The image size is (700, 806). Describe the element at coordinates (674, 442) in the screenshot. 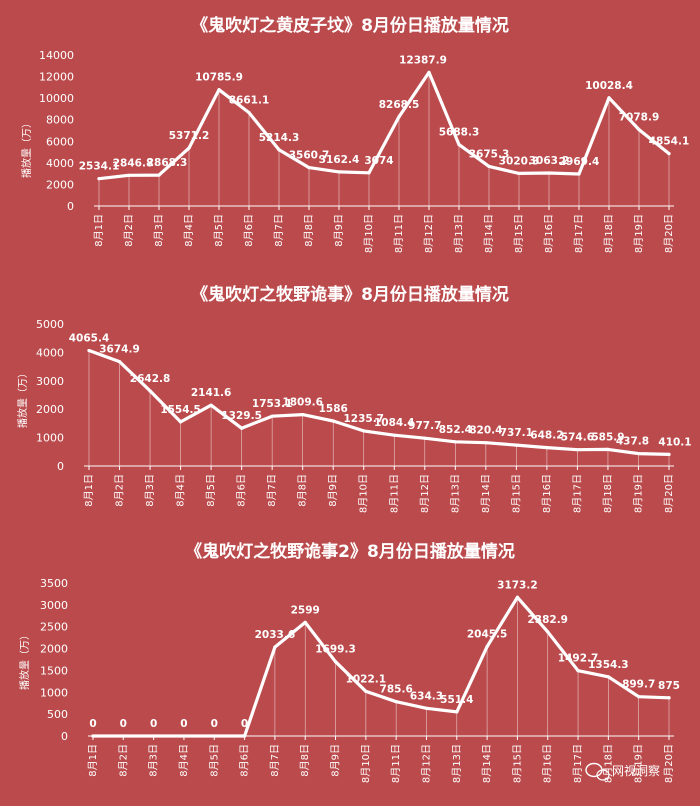

I see `data-label: 410.1` at that location.